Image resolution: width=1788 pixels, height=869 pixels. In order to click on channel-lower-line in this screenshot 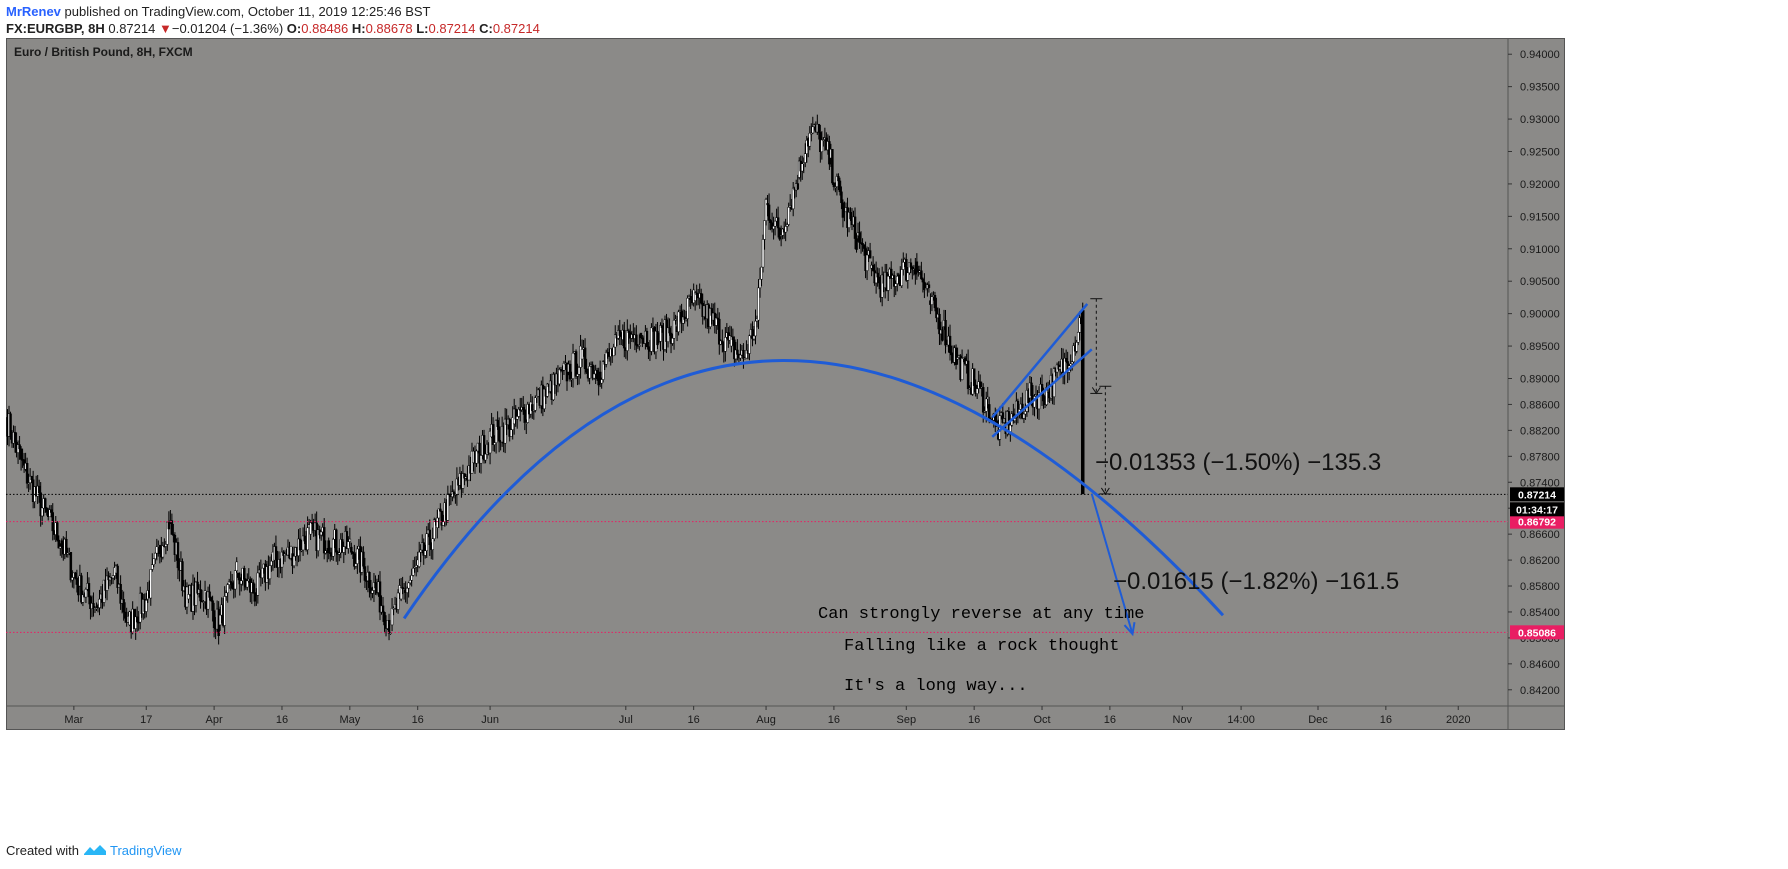, I will do `click(1042, 393)`.